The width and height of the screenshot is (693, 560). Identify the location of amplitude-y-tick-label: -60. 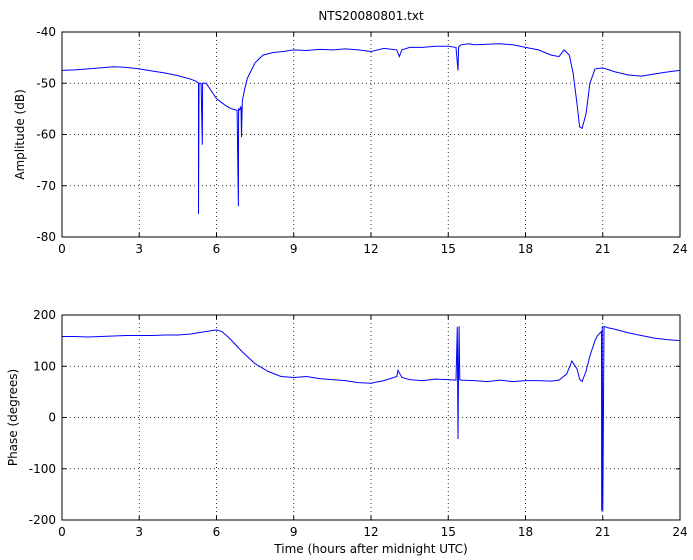
(46, 135).